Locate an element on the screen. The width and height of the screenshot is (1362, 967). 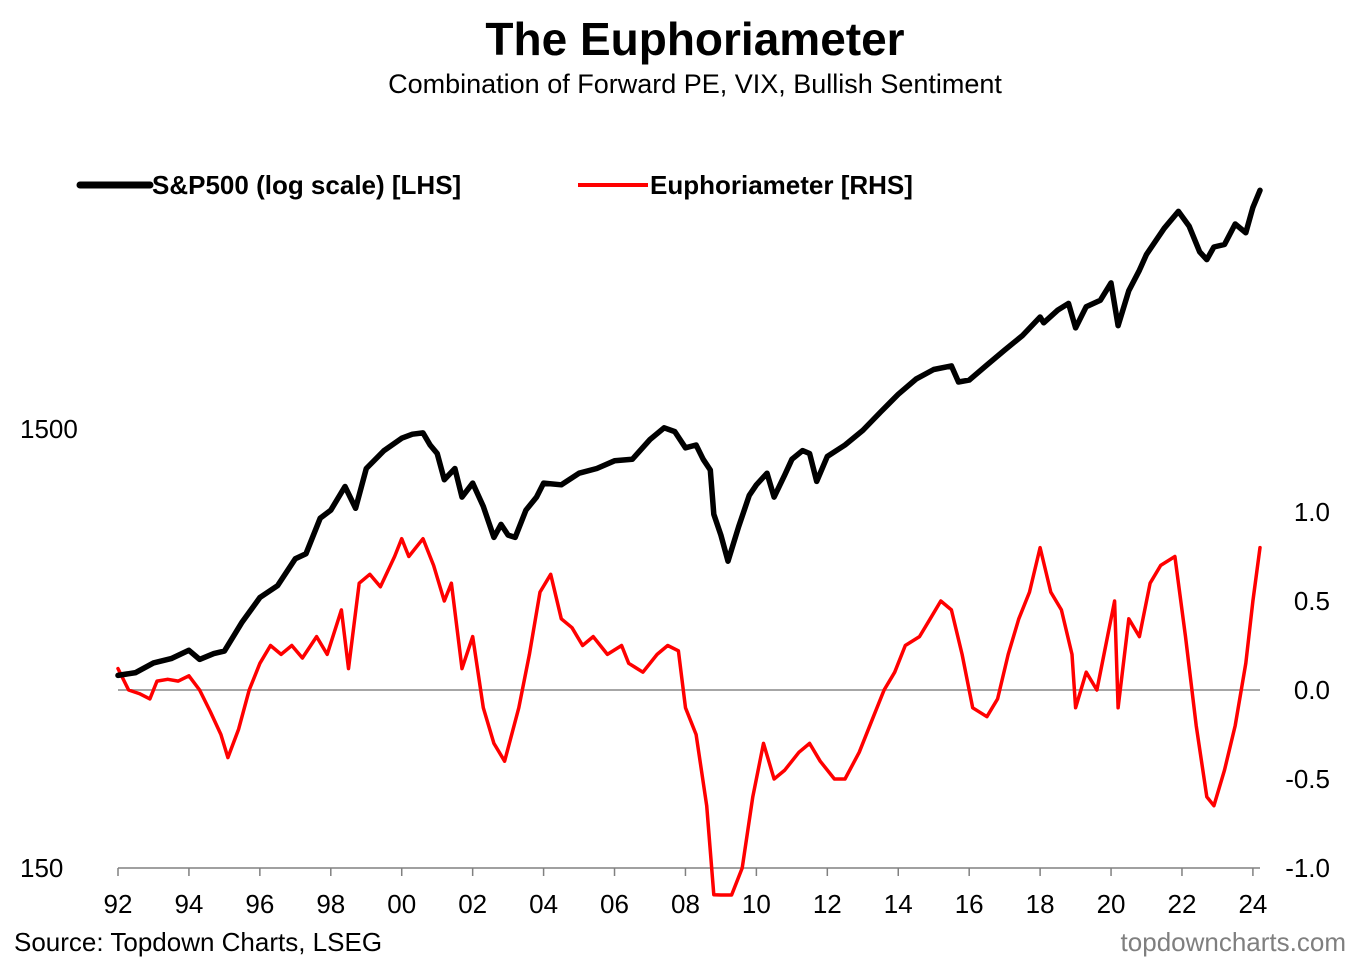
x-tick-label: 22 is located at coordinates (1182, 904).